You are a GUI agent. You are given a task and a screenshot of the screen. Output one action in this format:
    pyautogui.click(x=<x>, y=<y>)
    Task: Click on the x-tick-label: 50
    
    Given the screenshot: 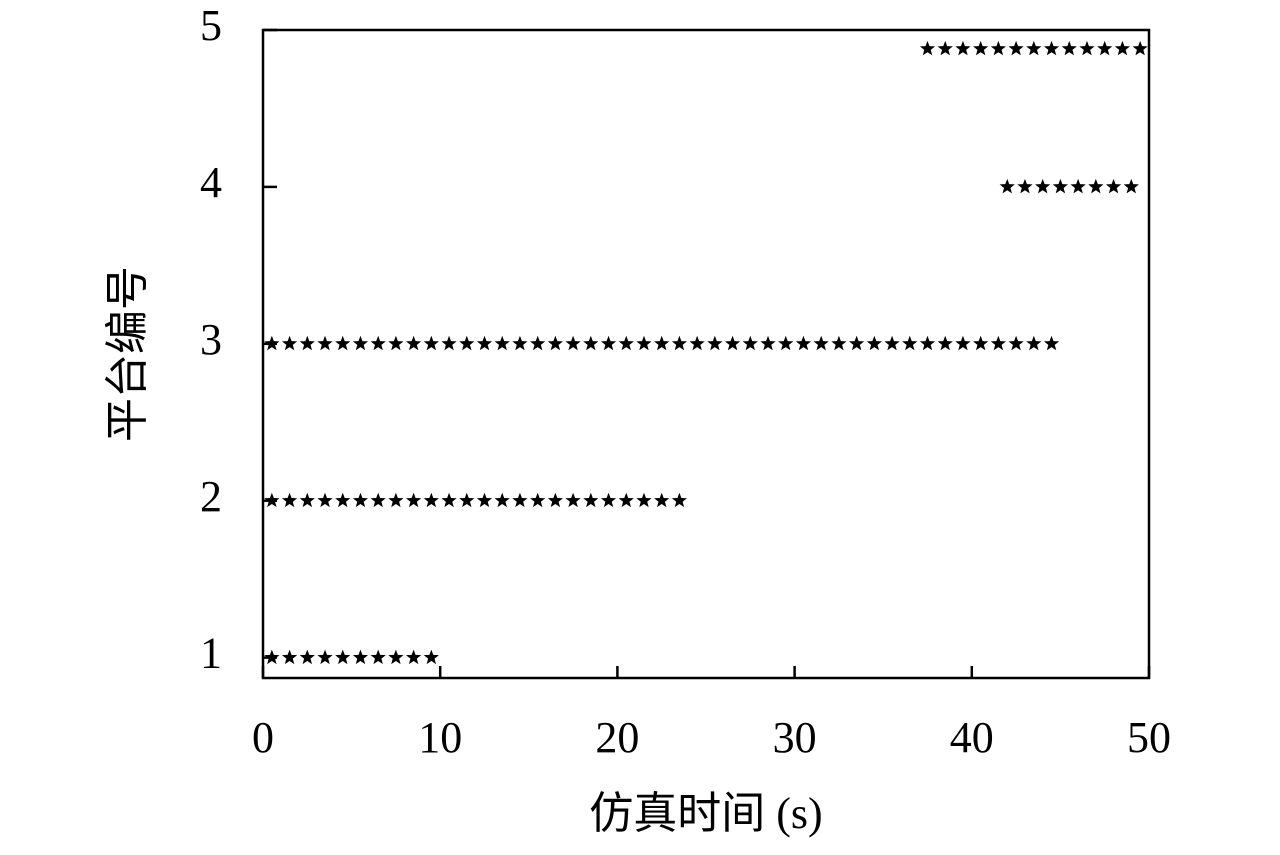 What is the action you would take?
    pyautogui.click(x=1149, y=737)
    